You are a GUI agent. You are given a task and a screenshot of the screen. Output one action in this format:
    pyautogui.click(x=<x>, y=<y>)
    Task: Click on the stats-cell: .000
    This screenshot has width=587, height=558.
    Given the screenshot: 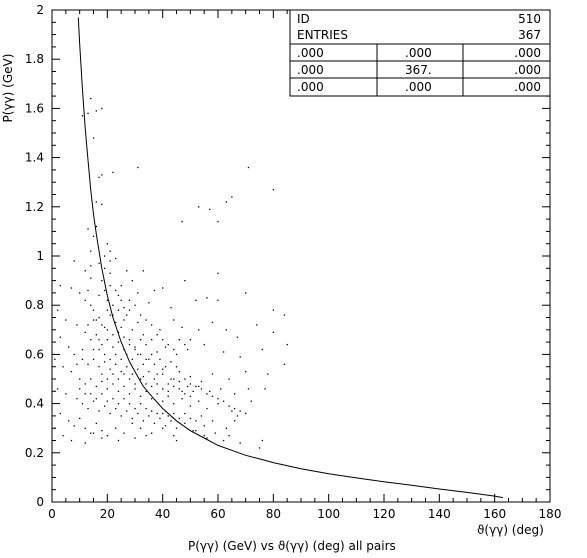 What is the action you would take?
    pyautogui.click(x=418, y=53)
    